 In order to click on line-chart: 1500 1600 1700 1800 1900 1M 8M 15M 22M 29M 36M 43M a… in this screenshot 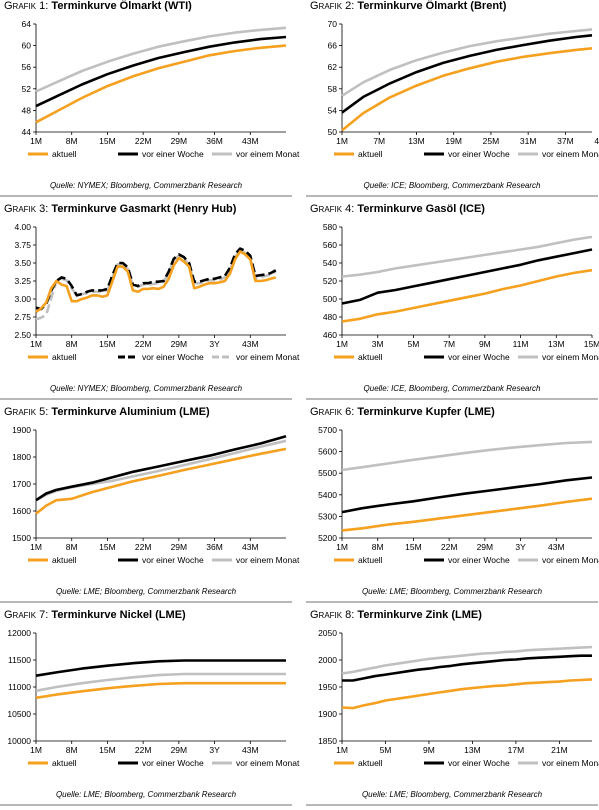, I will do `click(156, 495)`.